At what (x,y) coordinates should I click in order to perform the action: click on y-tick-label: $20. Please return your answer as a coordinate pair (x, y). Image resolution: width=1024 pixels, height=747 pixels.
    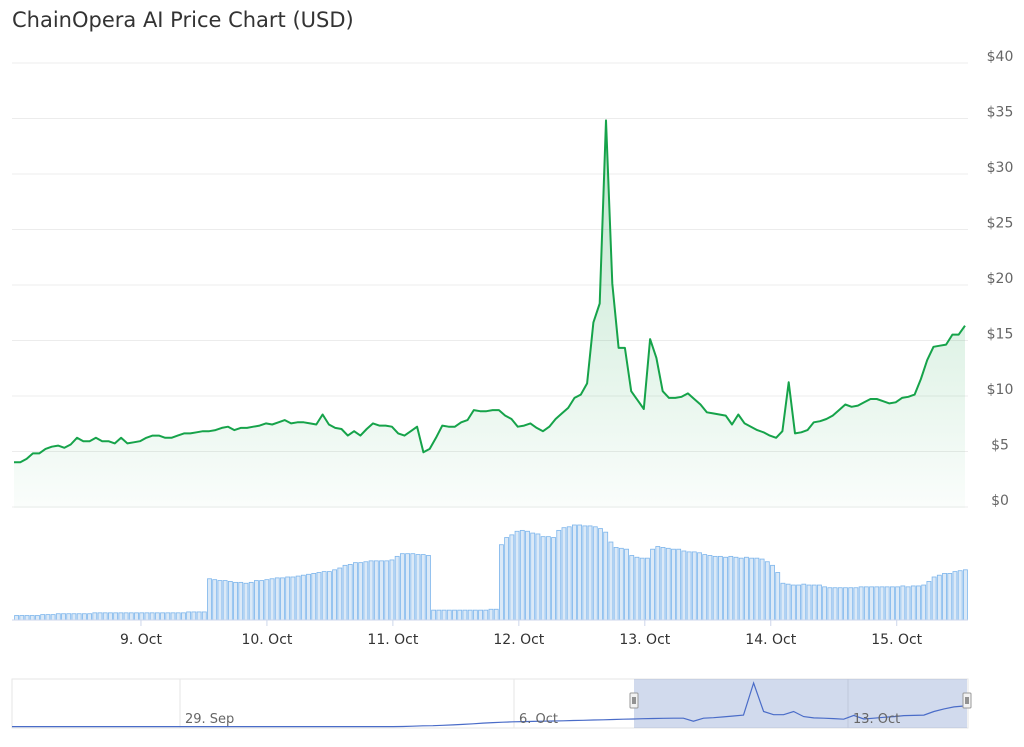
    Looking at the image, I should click on (1000, 279).